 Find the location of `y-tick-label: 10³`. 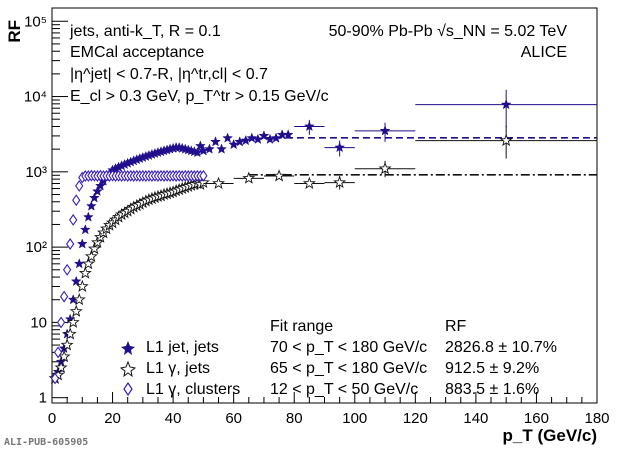

y-tick-label: 10³ is located at coordinates (36, 172).